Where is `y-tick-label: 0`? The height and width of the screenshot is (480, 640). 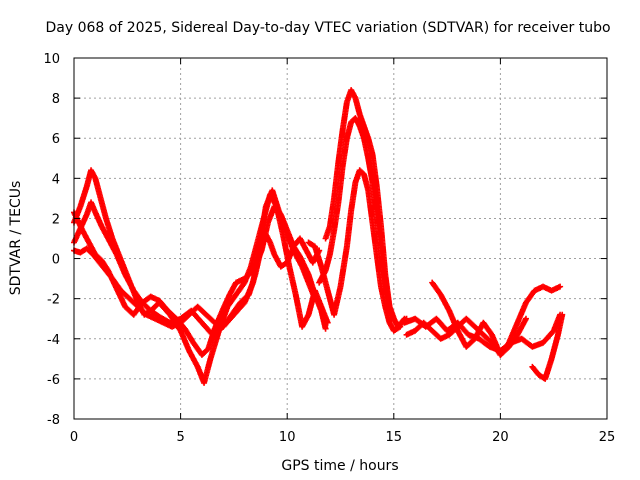 y-tick-label: 0 is located at coordinates (56, 260).